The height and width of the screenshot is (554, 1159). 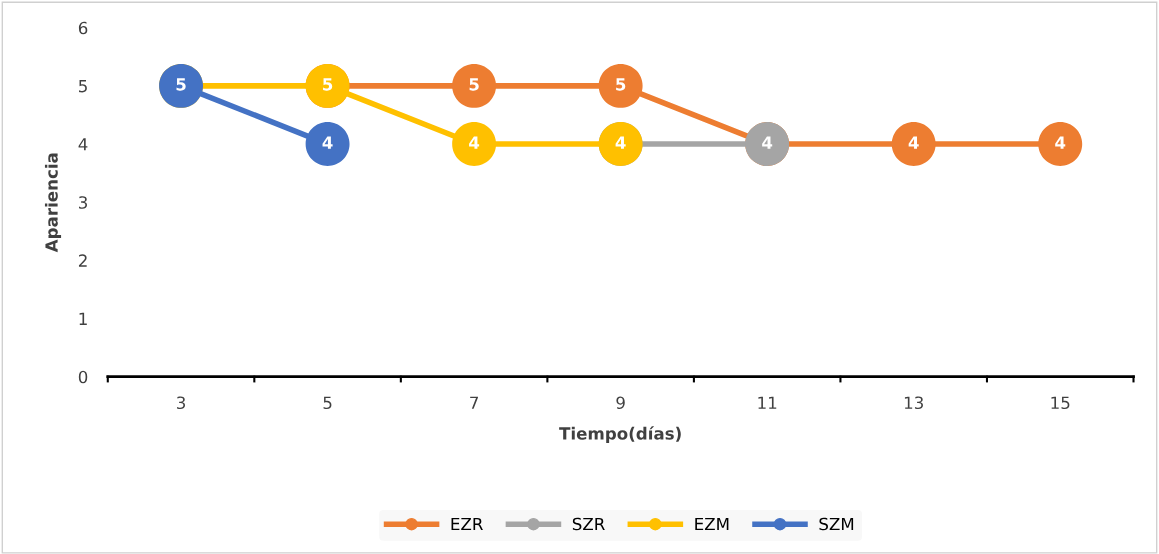 I want to click on x-axis-title: Tiempo(días), so click(x=620, y=434).